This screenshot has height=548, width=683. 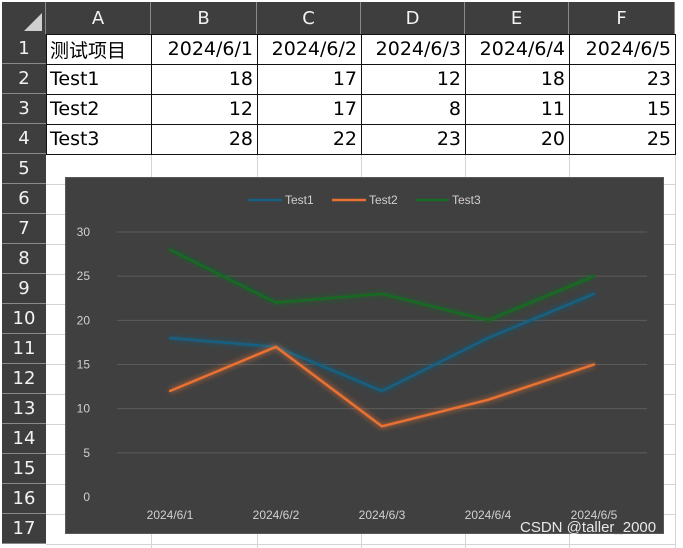 I want to click on table-cell: 15, so click(x=658, y=109).